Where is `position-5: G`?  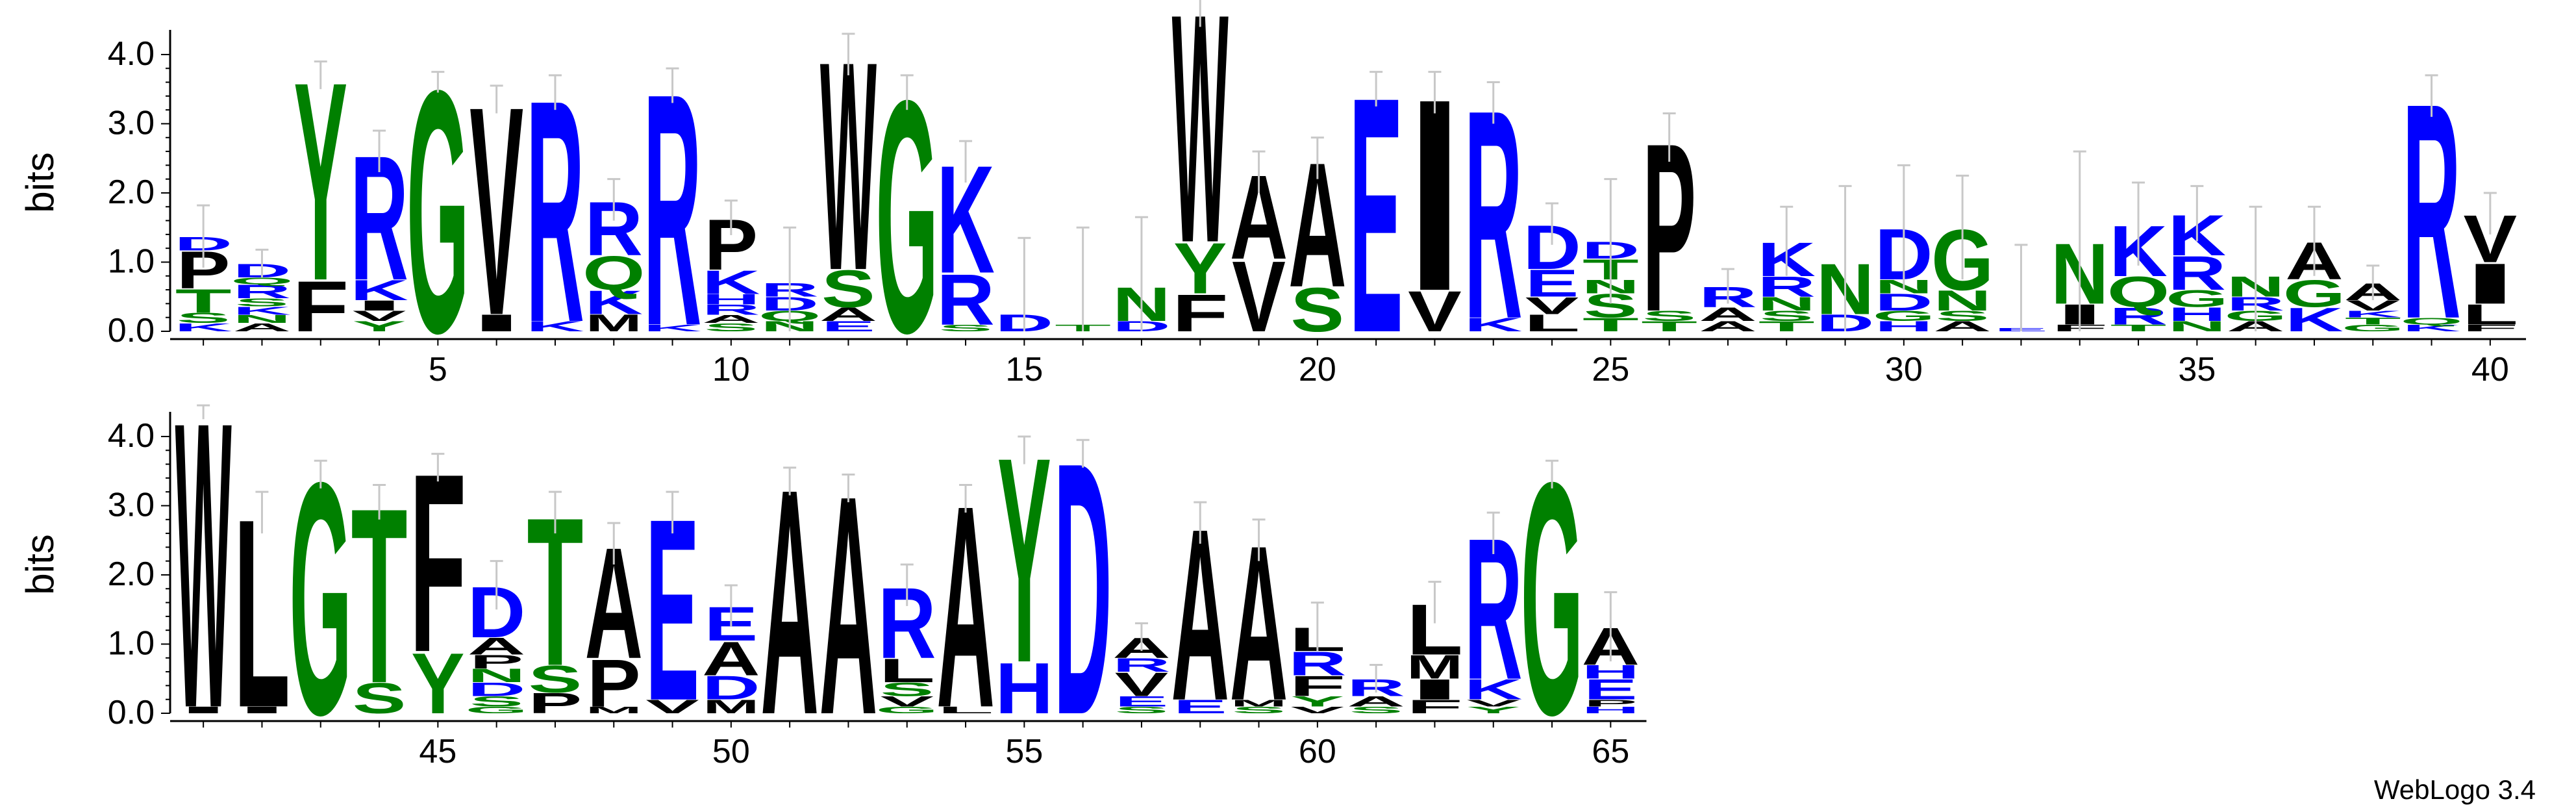 position-5: G is located at coordinates (437, 211).